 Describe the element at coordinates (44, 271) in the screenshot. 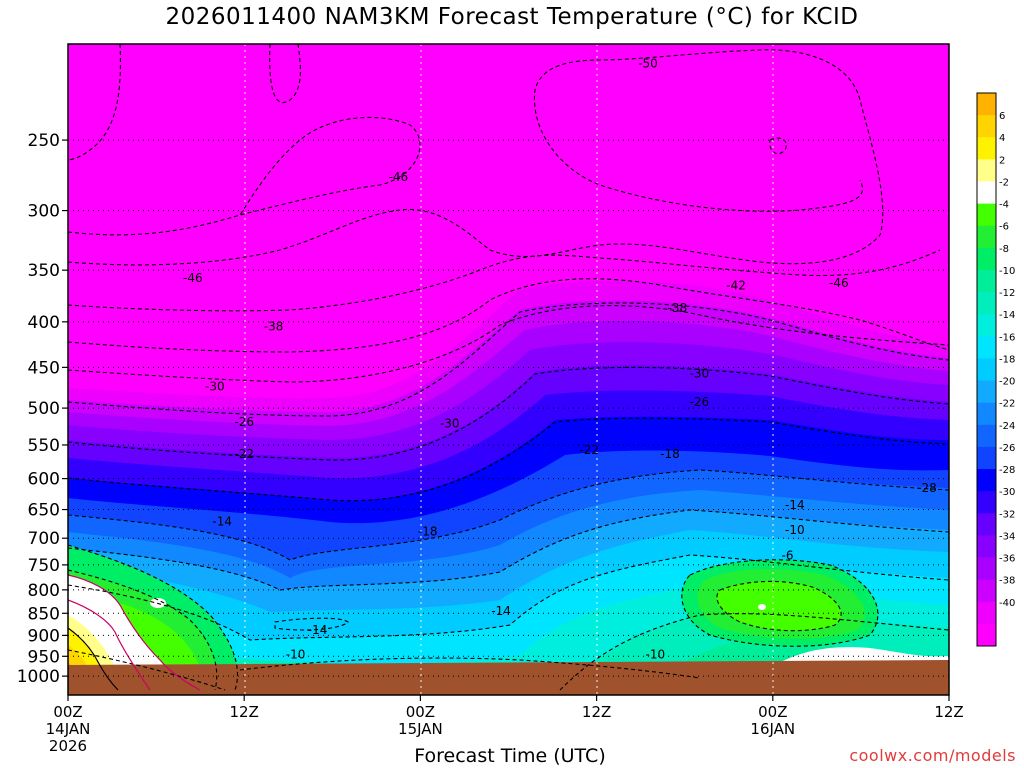

I see `y-tick-label: 350` at that location.